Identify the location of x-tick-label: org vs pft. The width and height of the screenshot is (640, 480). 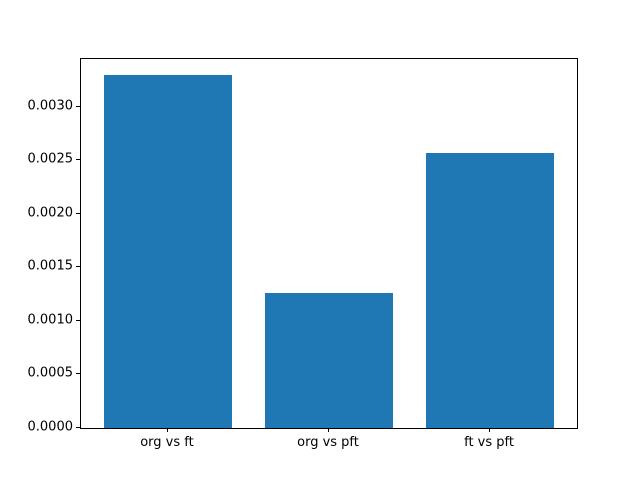
(328, 442).